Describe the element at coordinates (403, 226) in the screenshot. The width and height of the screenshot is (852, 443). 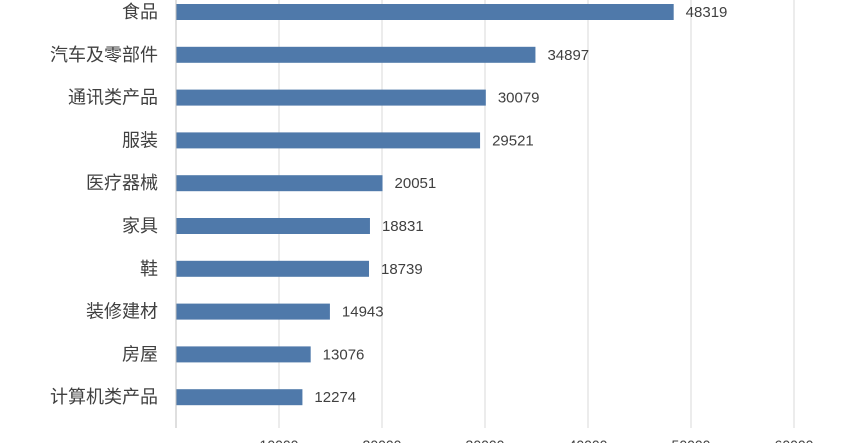
I see `value-label-5: 18831` at that location.